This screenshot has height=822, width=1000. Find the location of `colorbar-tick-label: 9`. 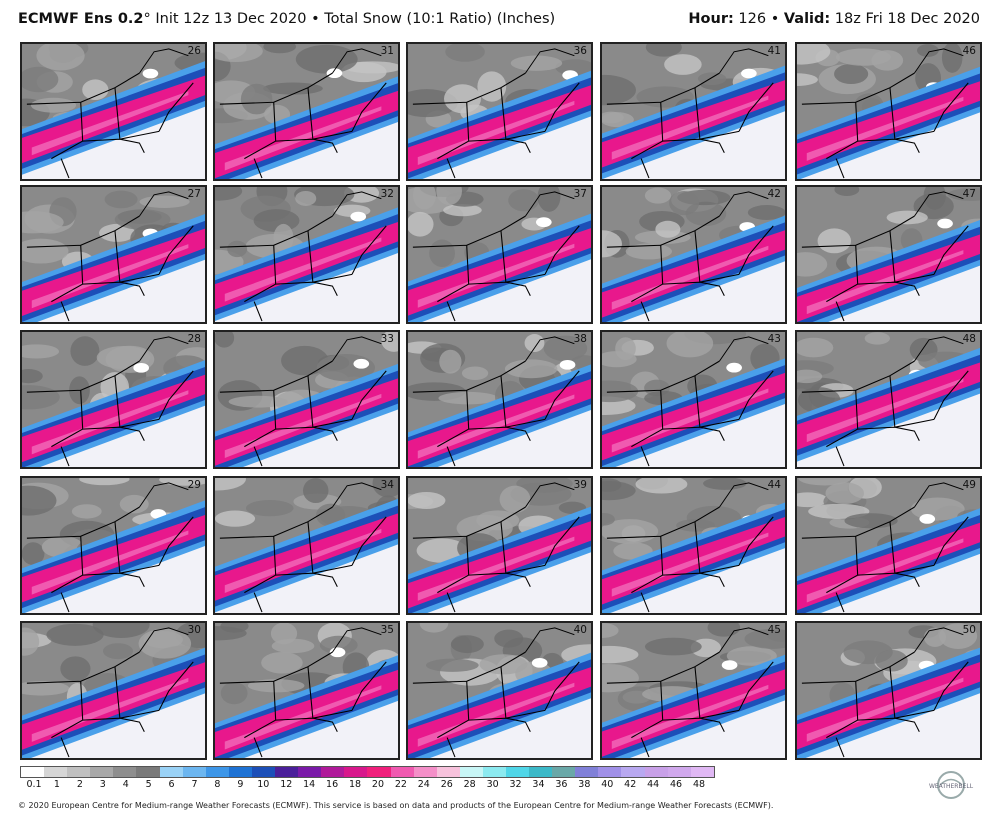

colorbar-tick-label: 9 is located at coordinates (240, 784).